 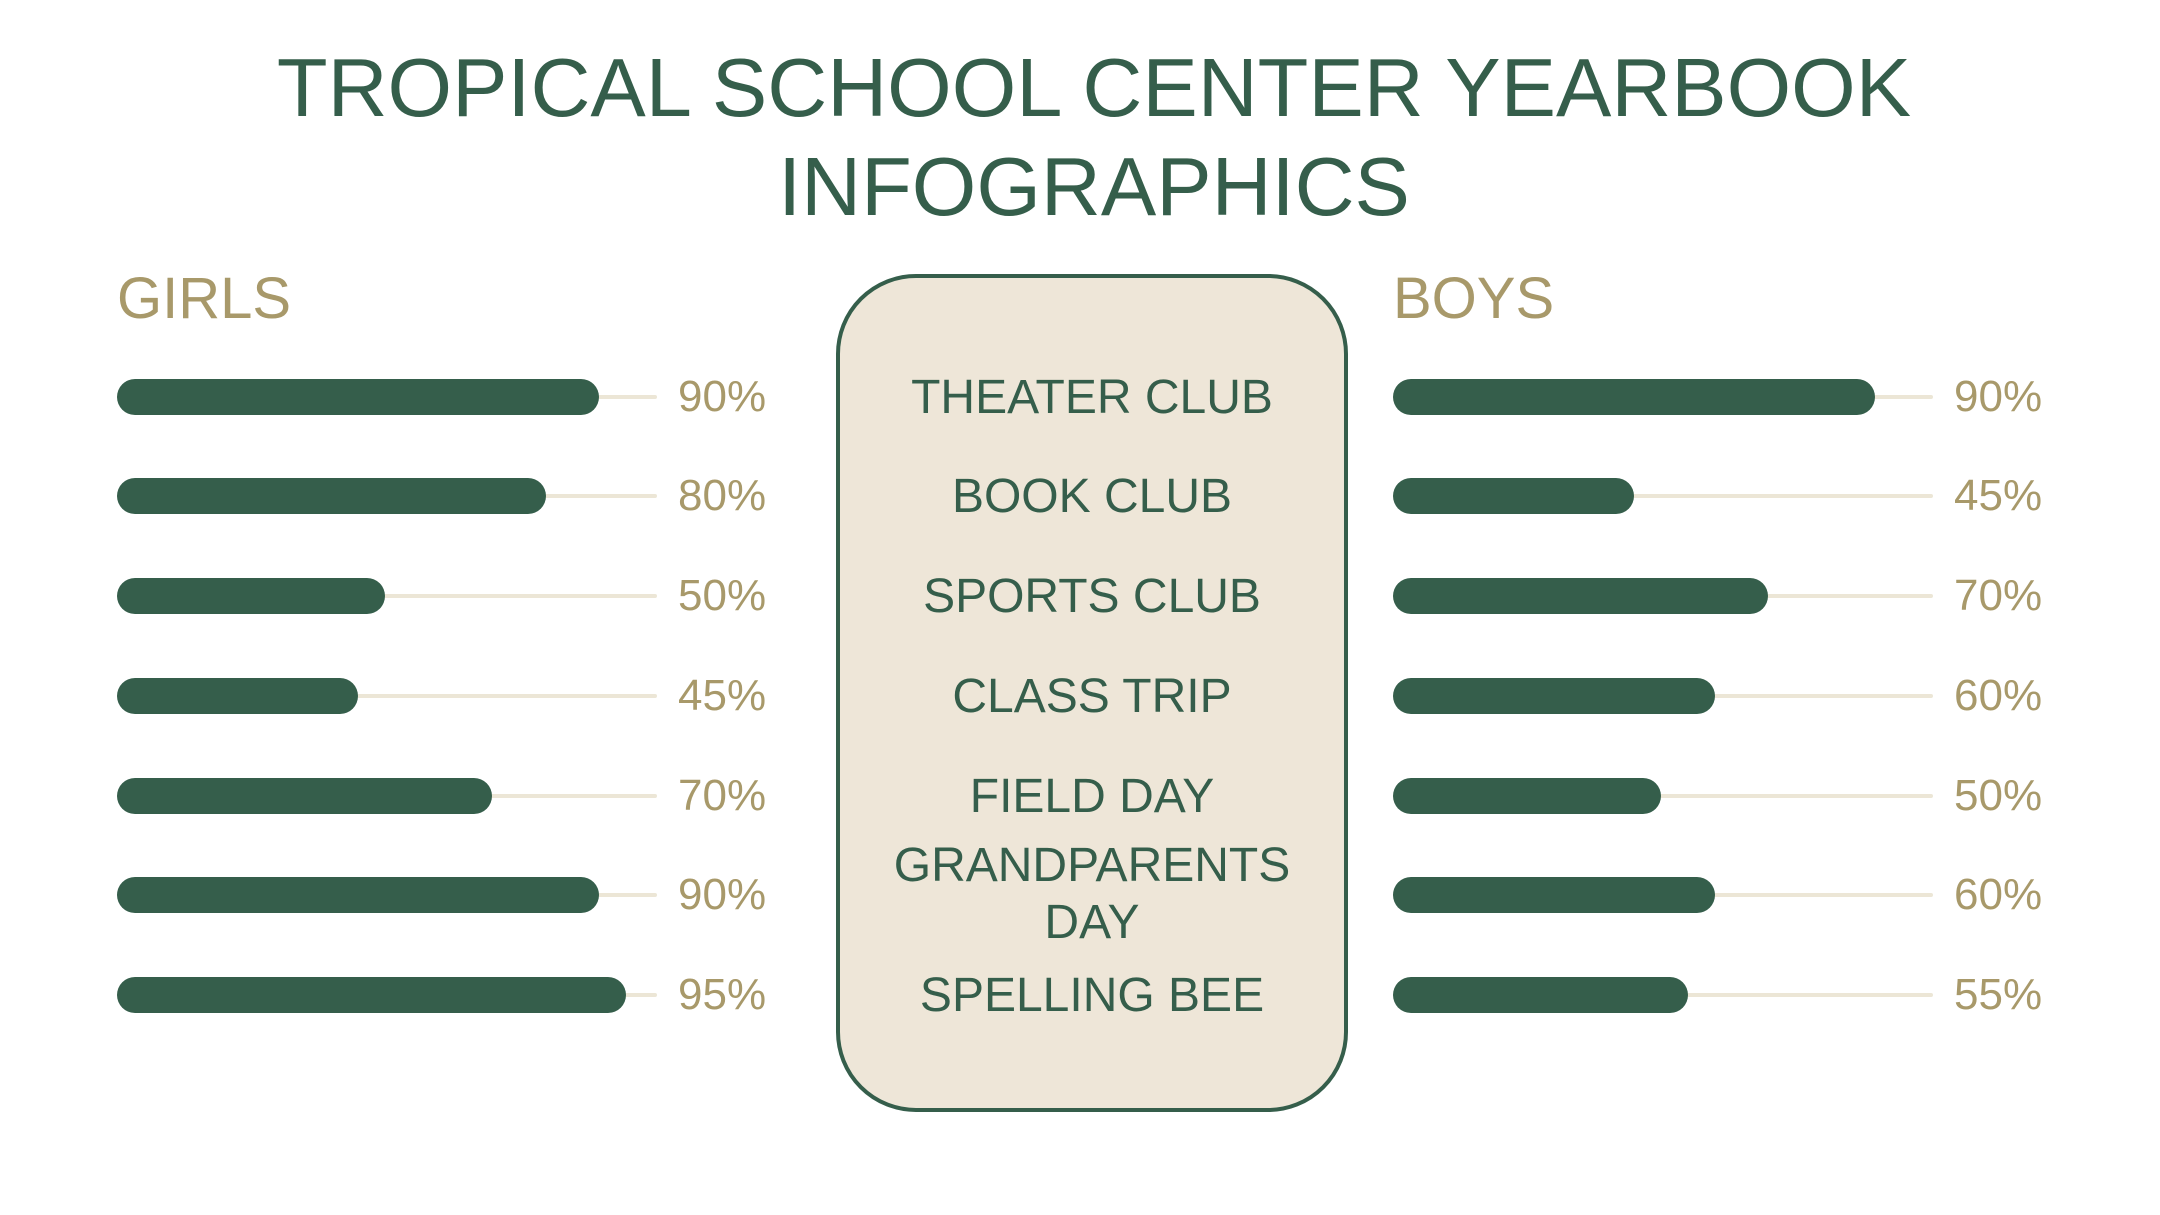 What do you see at coordinates (1540, 995) in the screenshot?
I see `boys-bar-spelling-bee` at bounding box center [1540, 995].